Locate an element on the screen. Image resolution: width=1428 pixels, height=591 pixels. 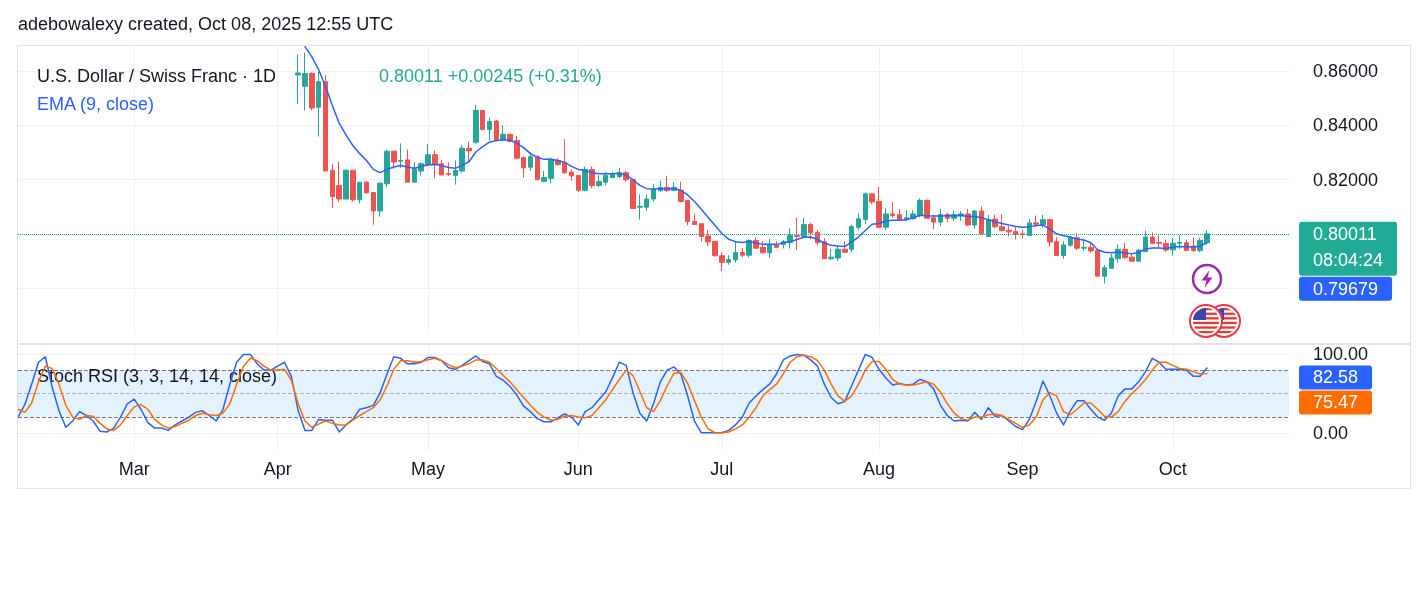
text: adebowalexy created, Oct 08, 2025 12:55 UTC is located at coordinates (206, 24).